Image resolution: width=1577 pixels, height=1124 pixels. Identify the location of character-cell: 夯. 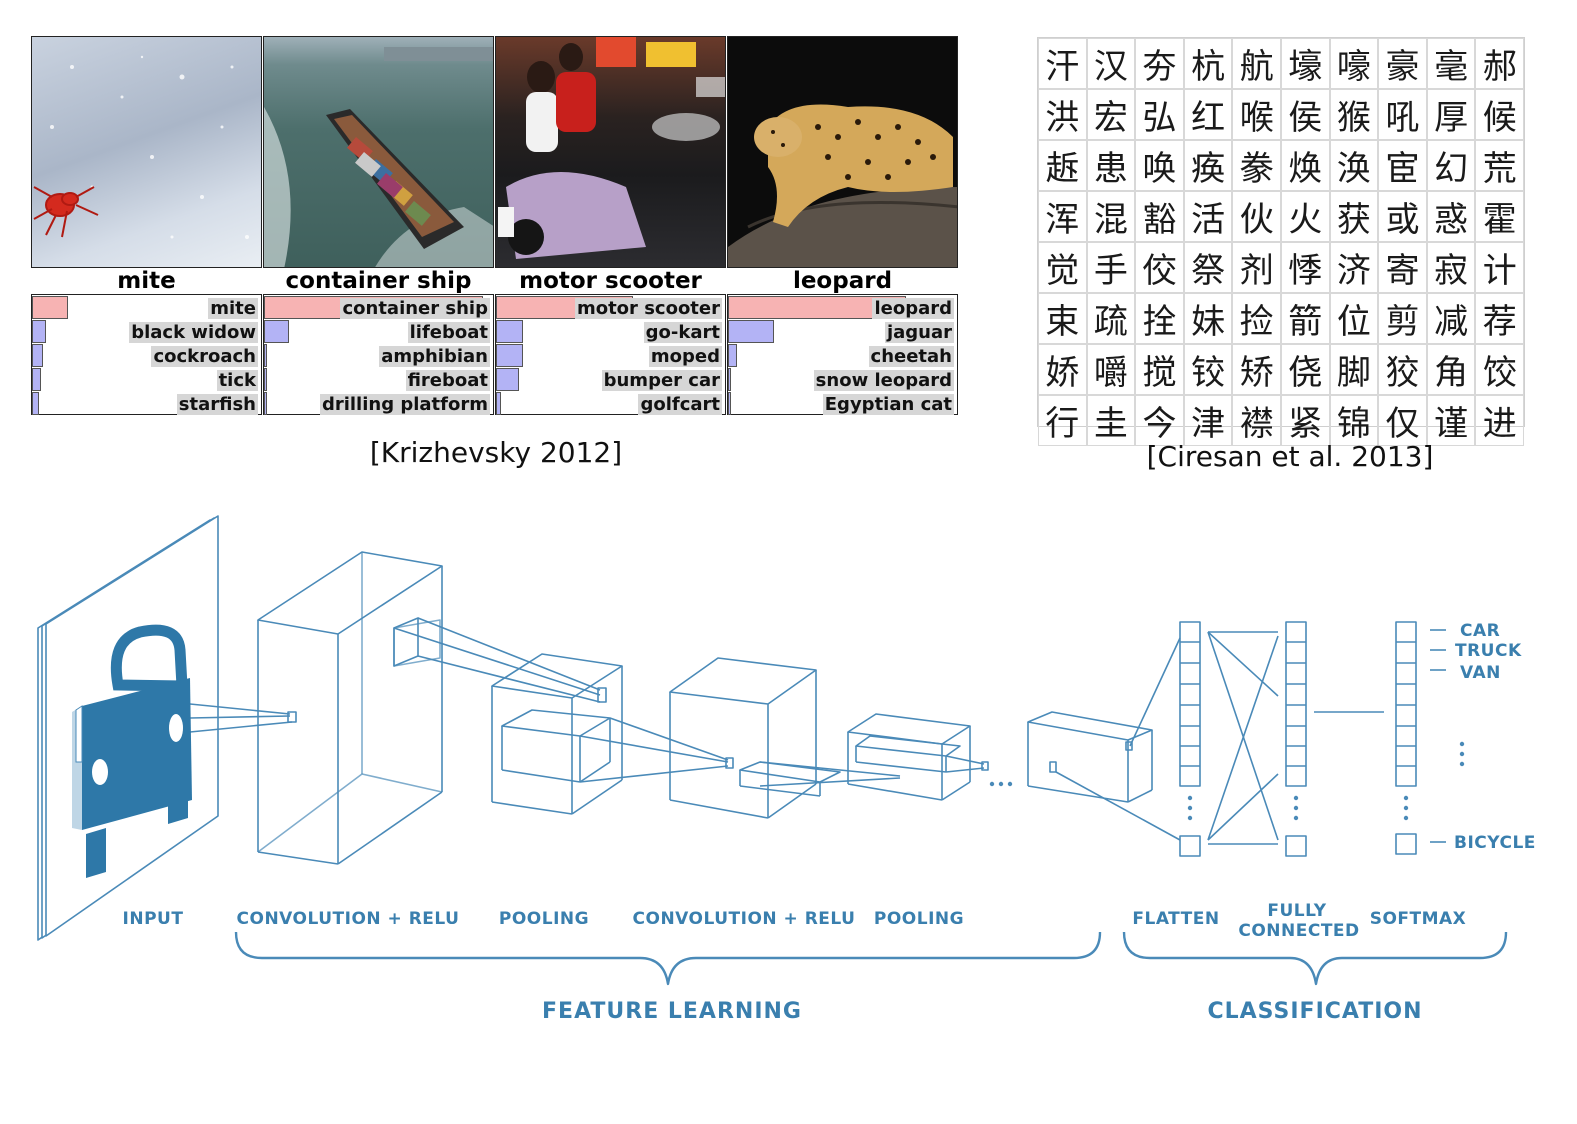
(1159, 63).